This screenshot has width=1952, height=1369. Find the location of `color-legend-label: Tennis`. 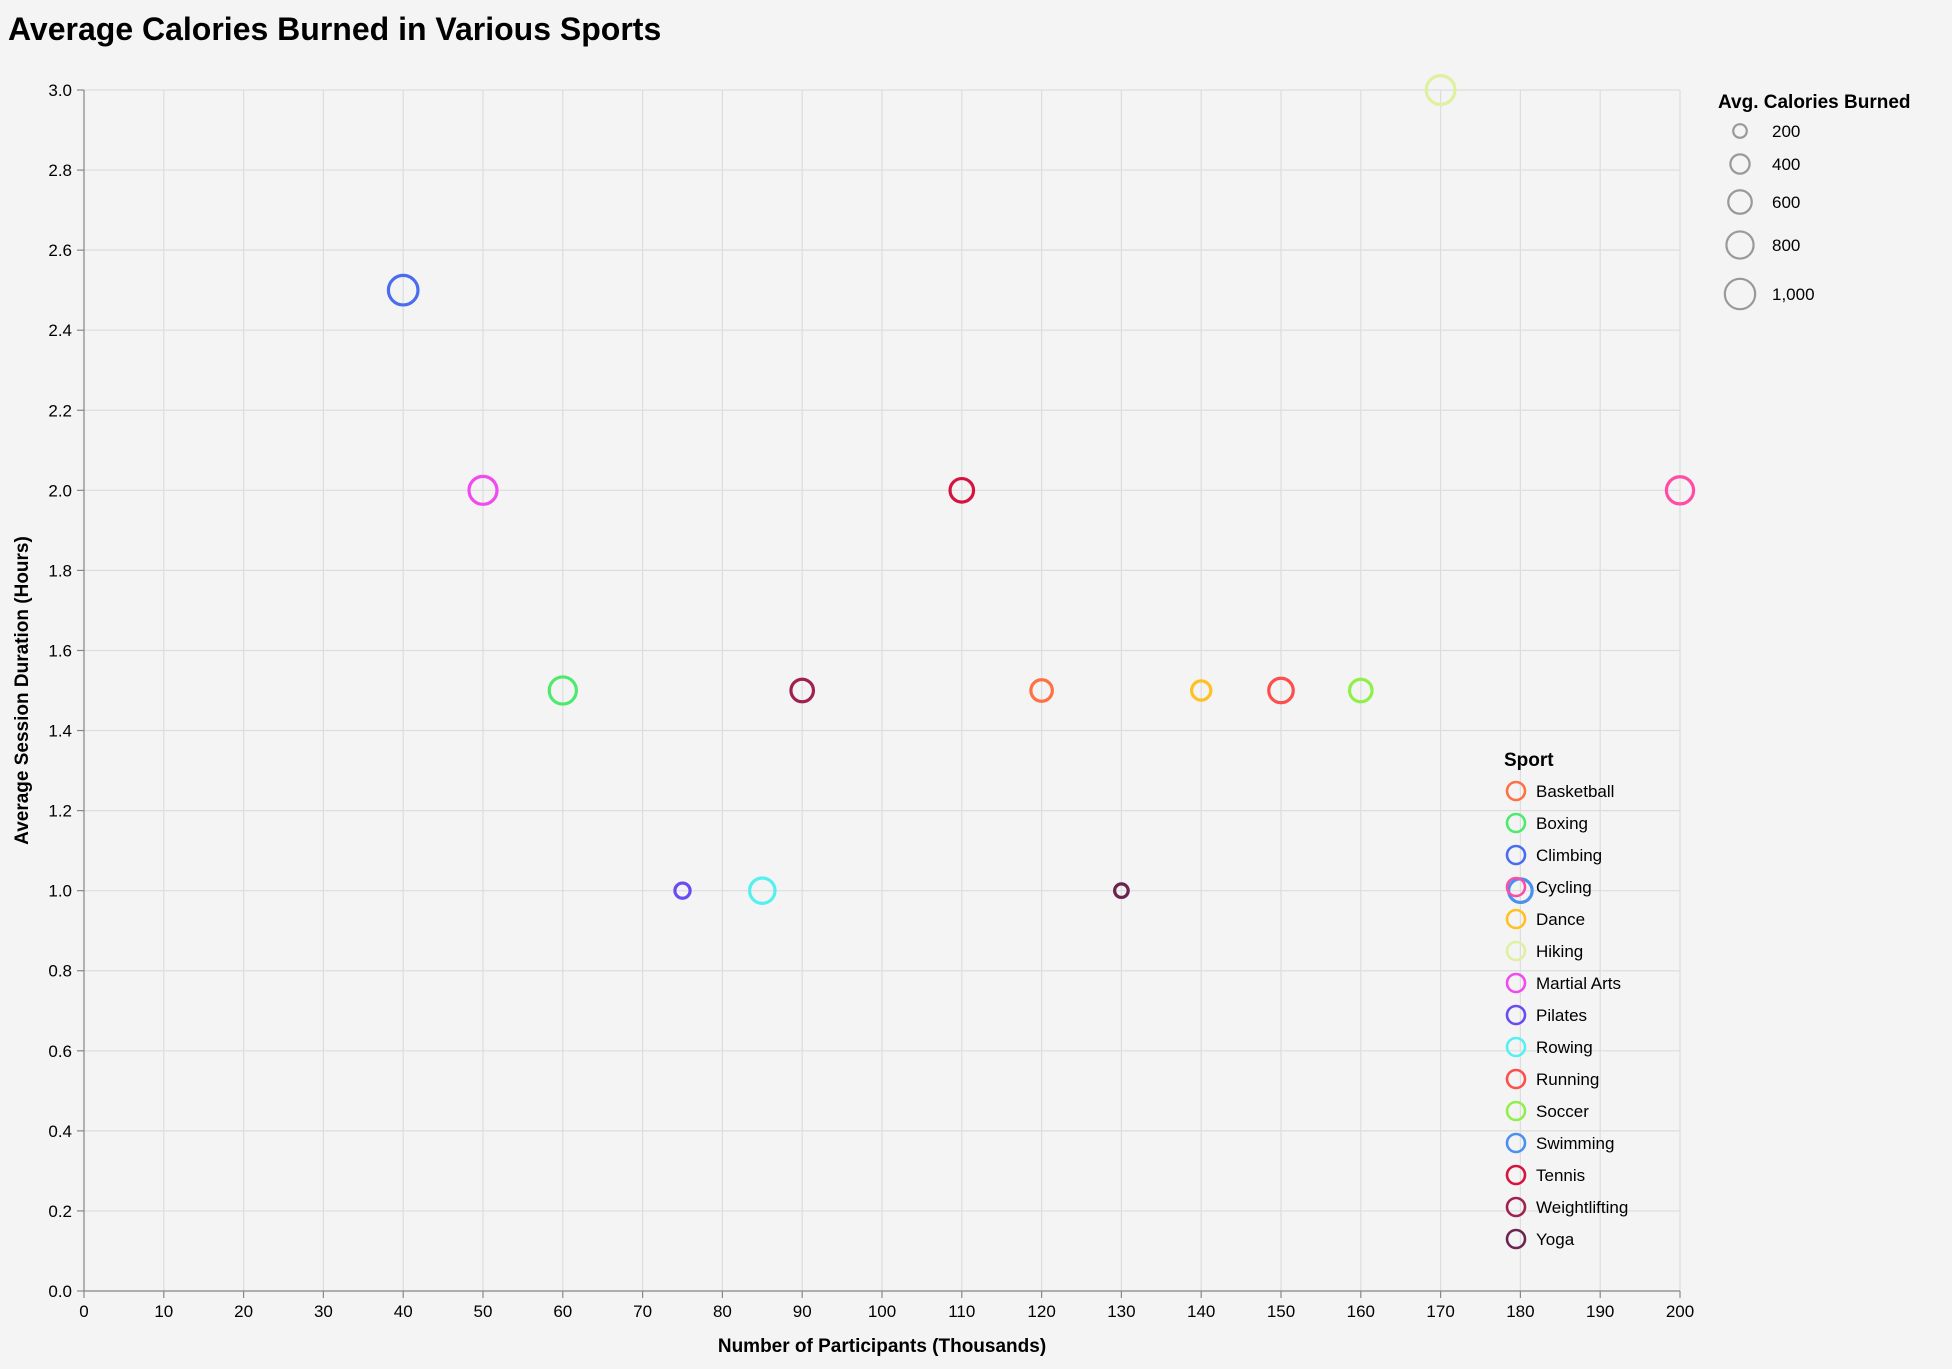

color-legend-label: Tennis is located at coordinates (1560, 1175).